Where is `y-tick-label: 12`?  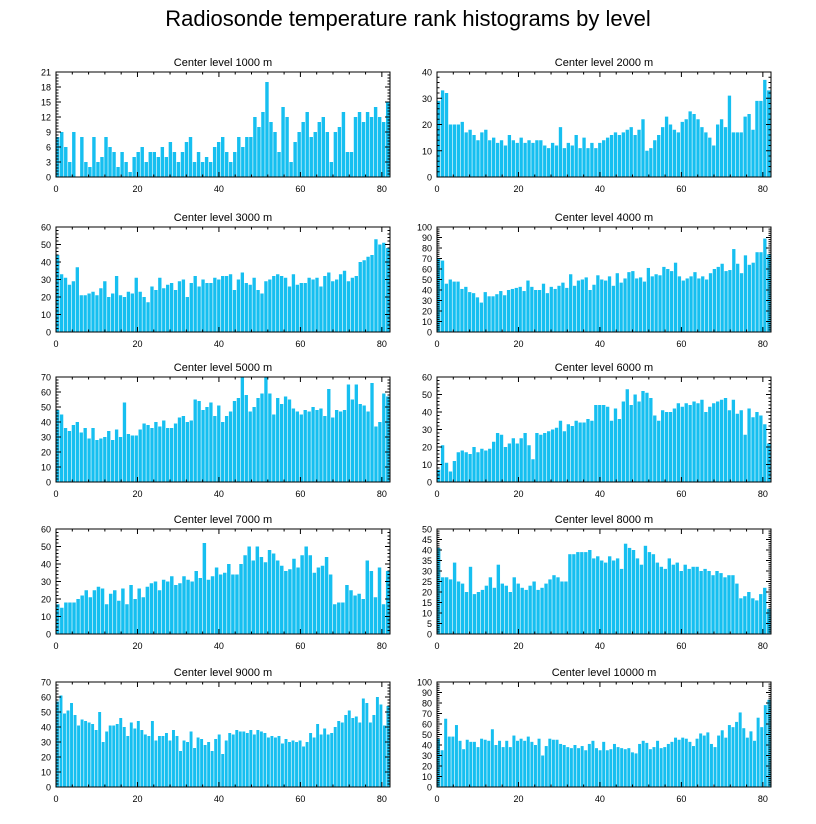
y-tick-label: 12 is located at coordinates (46, 118).